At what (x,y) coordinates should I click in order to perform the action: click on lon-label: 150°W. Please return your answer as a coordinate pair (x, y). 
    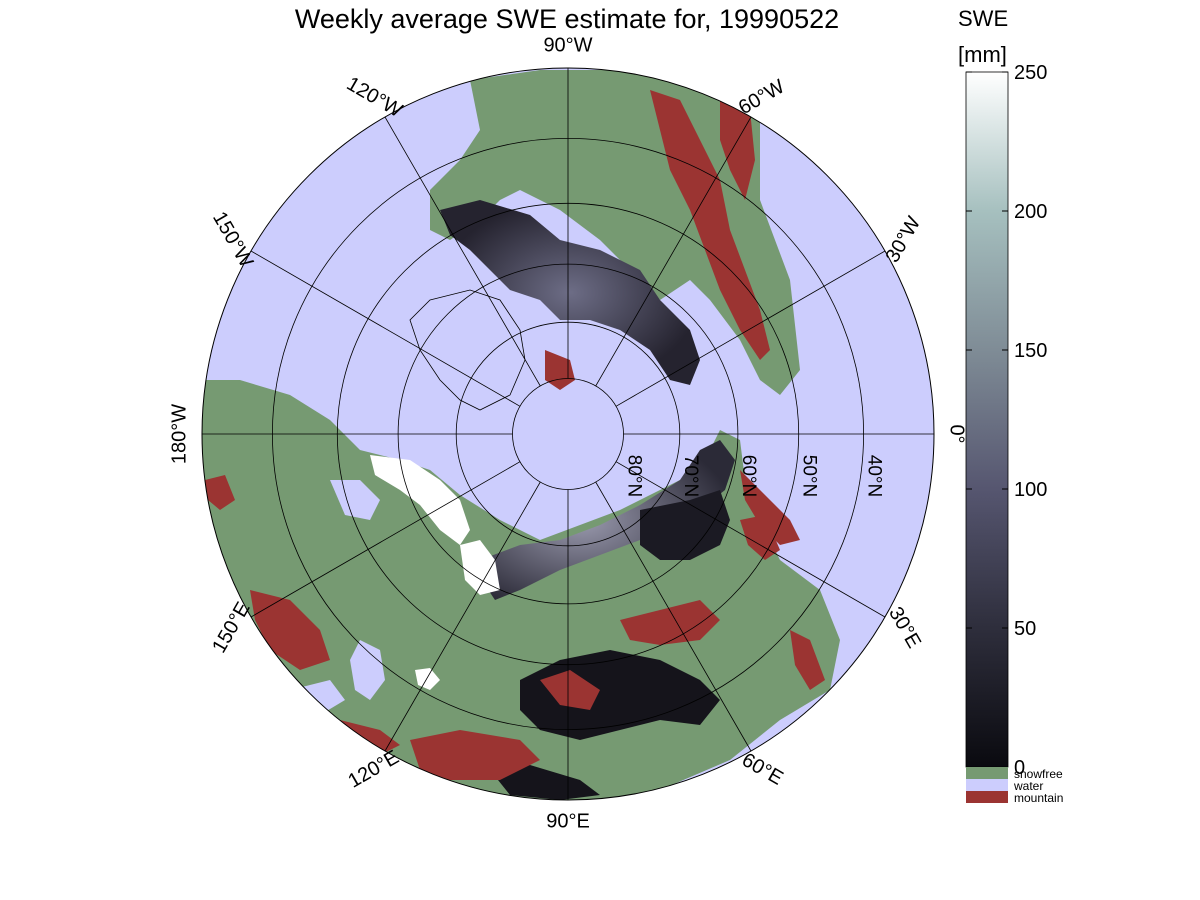
    Looking at the image, I should click on (232, 239).